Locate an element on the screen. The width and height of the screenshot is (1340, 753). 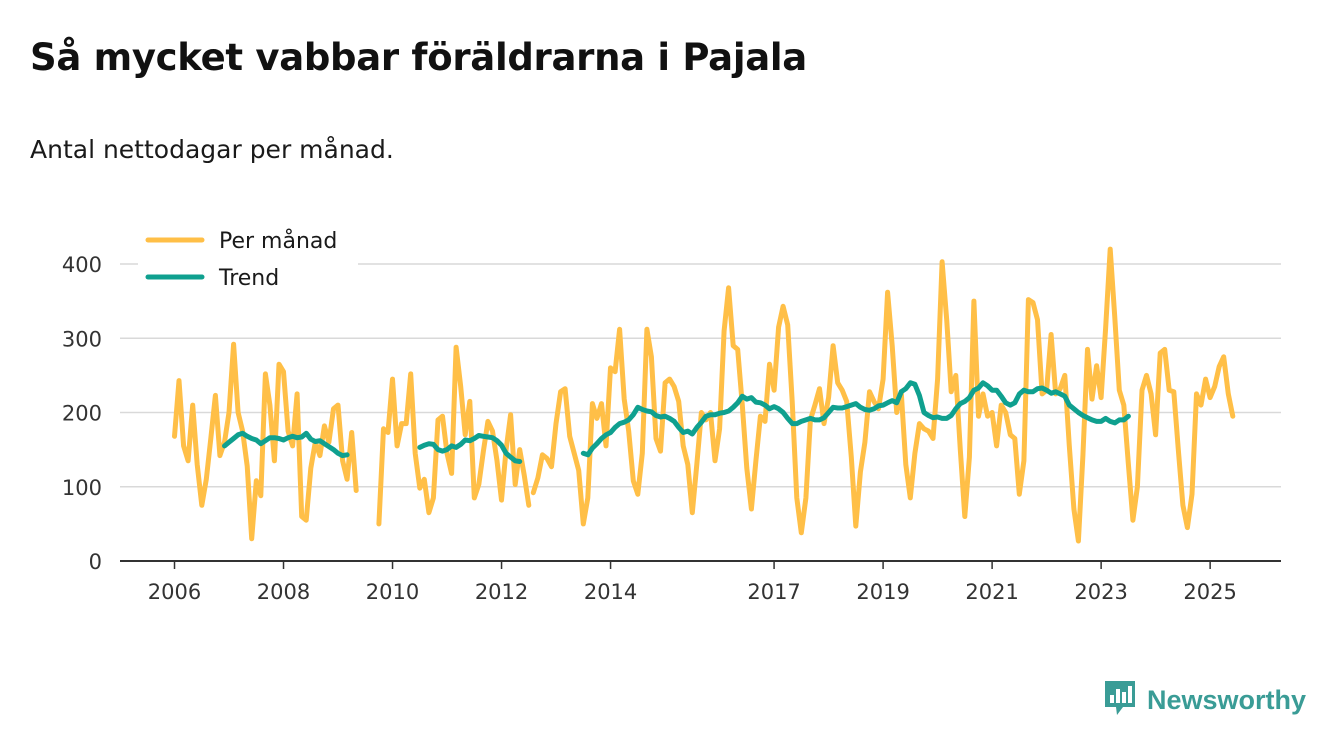
x-tick-label: 2023 is located at coordinates (1100, 592).